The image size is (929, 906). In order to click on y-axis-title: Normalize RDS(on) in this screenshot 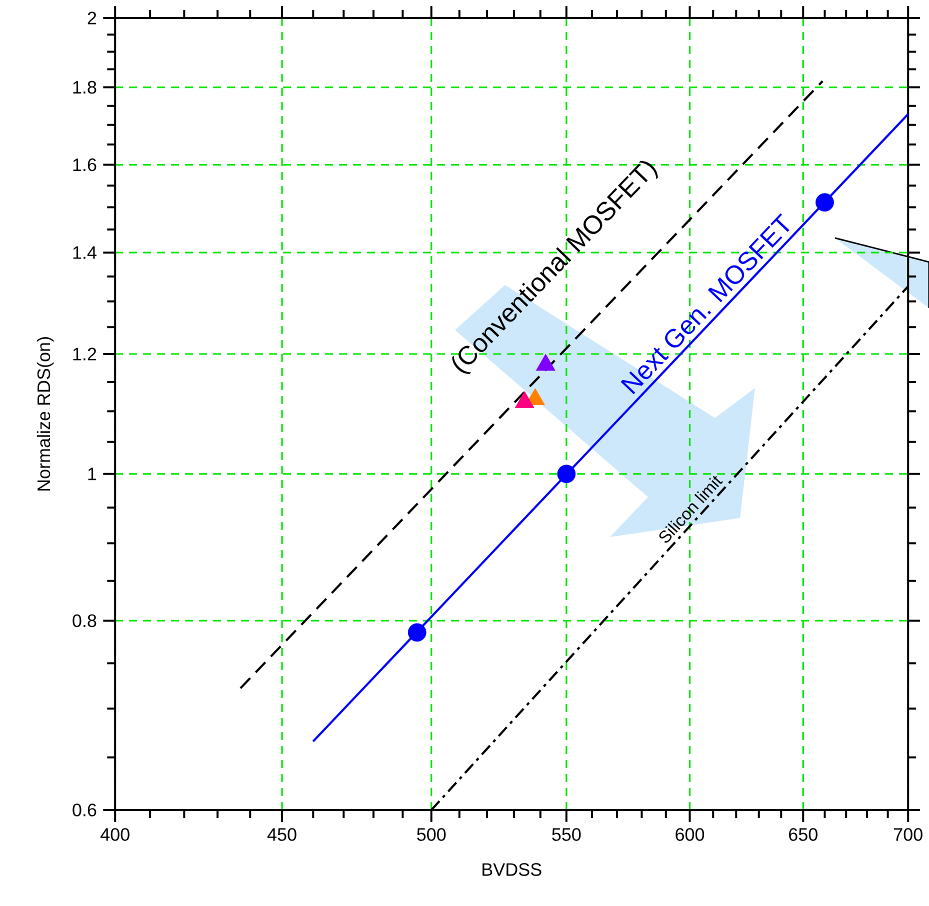, I will do `click(45, 414)`.